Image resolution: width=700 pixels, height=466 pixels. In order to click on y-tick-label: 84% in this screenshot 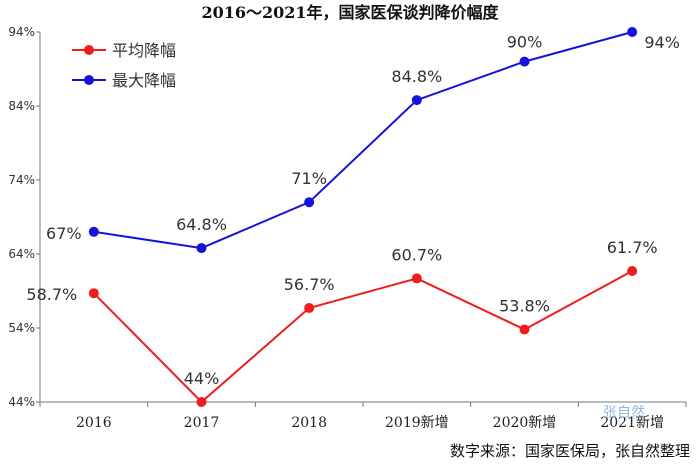, I will do `click(21, 106)`.